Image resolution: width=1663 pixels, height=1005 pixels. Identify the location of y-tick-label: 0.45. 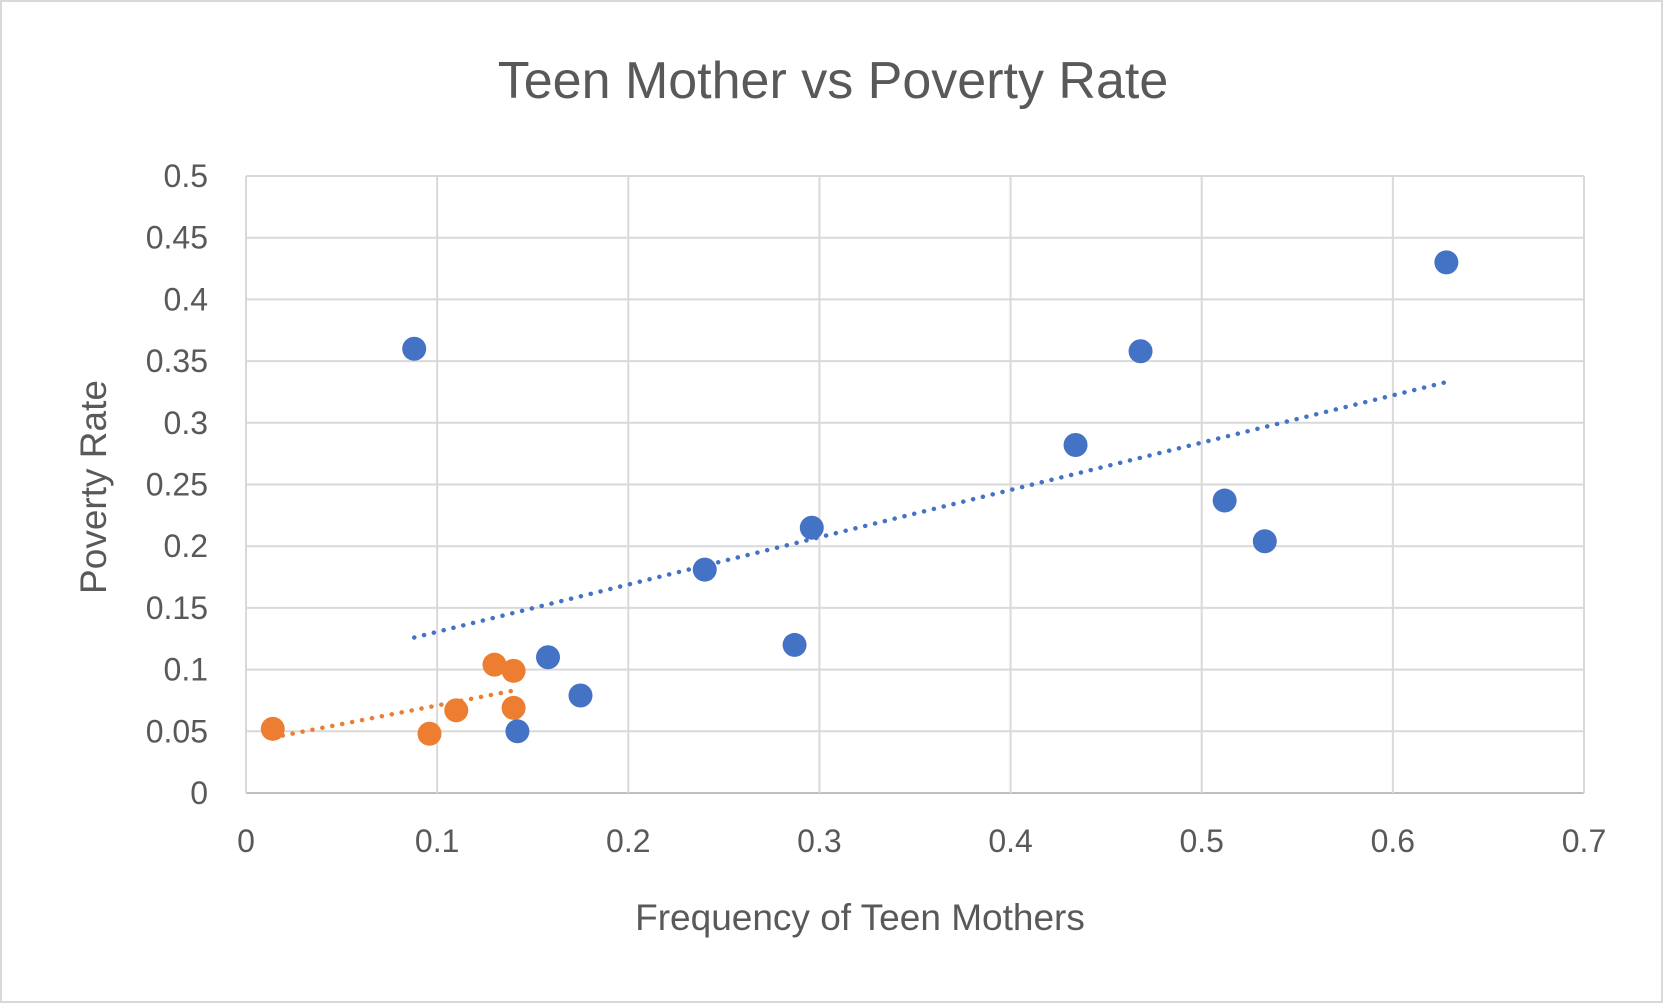
(177, 238).